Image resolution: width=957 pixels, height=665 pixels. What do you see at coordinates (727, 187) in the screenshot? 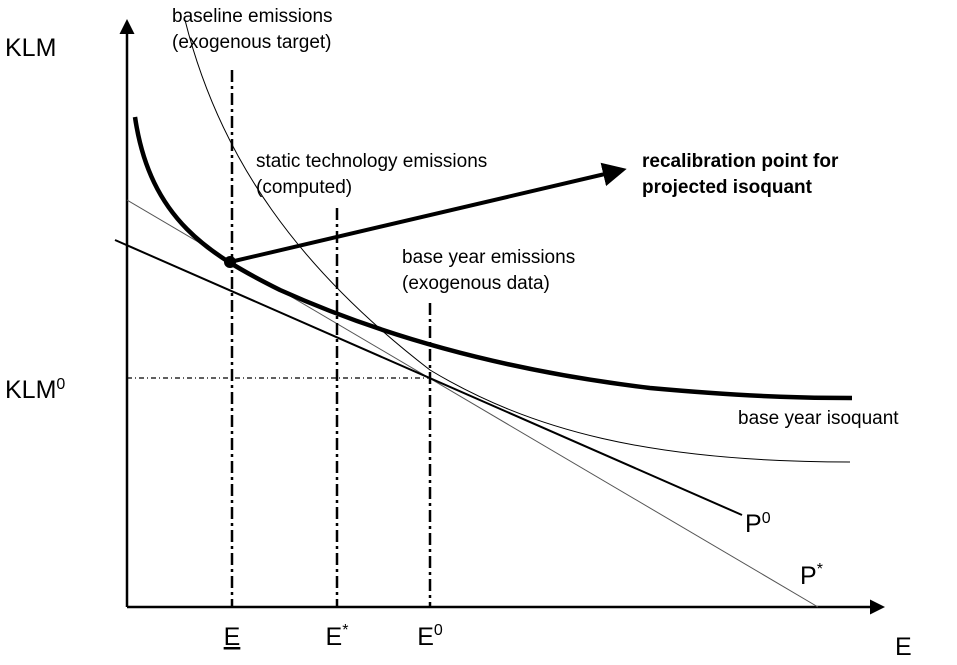
I see `annotation: projected isoquant` at bounding box center [727, 187].